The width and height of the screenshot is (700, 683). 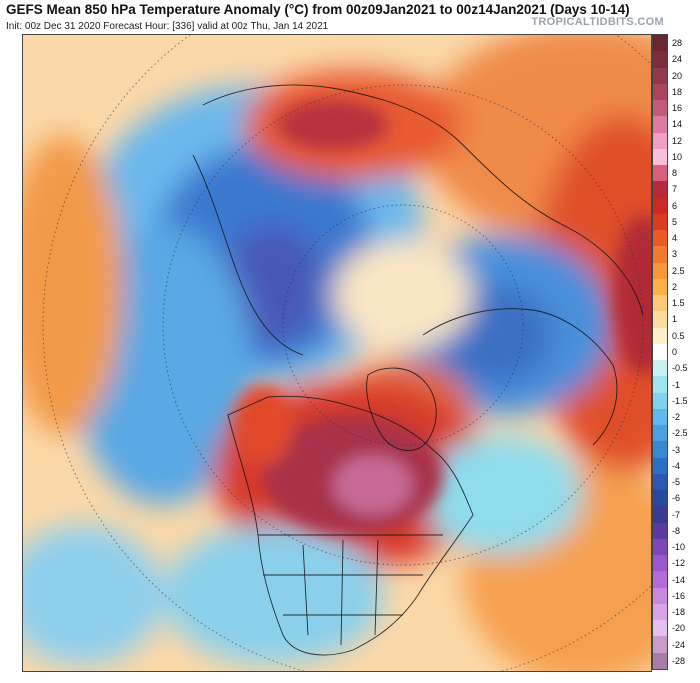 I want to click on colorbar-label: -14, so click(x=679, y=579).